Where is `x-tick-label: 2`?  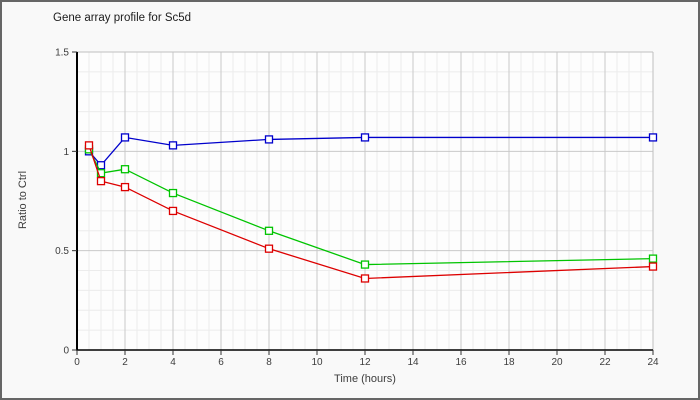
x-tick-label: 2 is located at coordinates (125, 362).